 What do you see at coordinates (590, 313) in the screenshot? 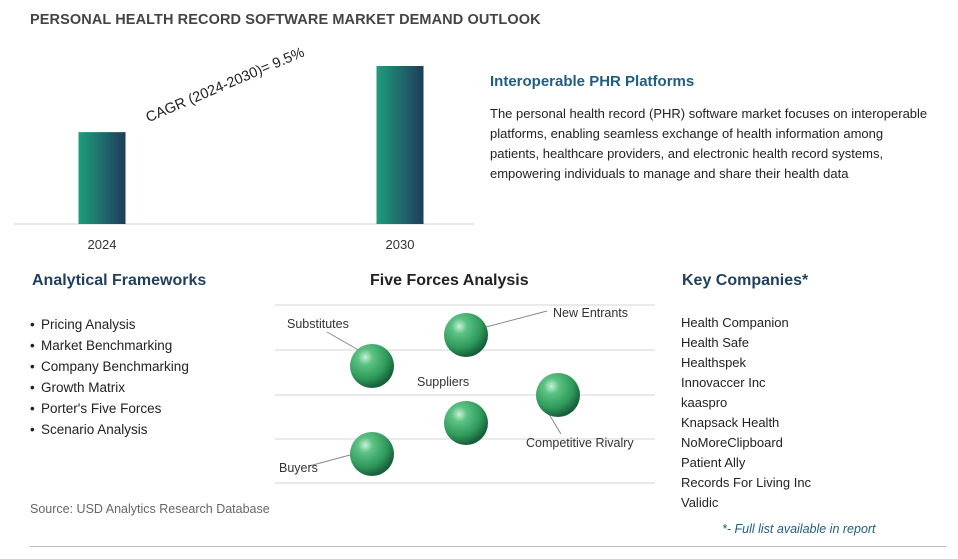
I see `new-entrants-label: New Entrants` at bounding box center [590, 313].